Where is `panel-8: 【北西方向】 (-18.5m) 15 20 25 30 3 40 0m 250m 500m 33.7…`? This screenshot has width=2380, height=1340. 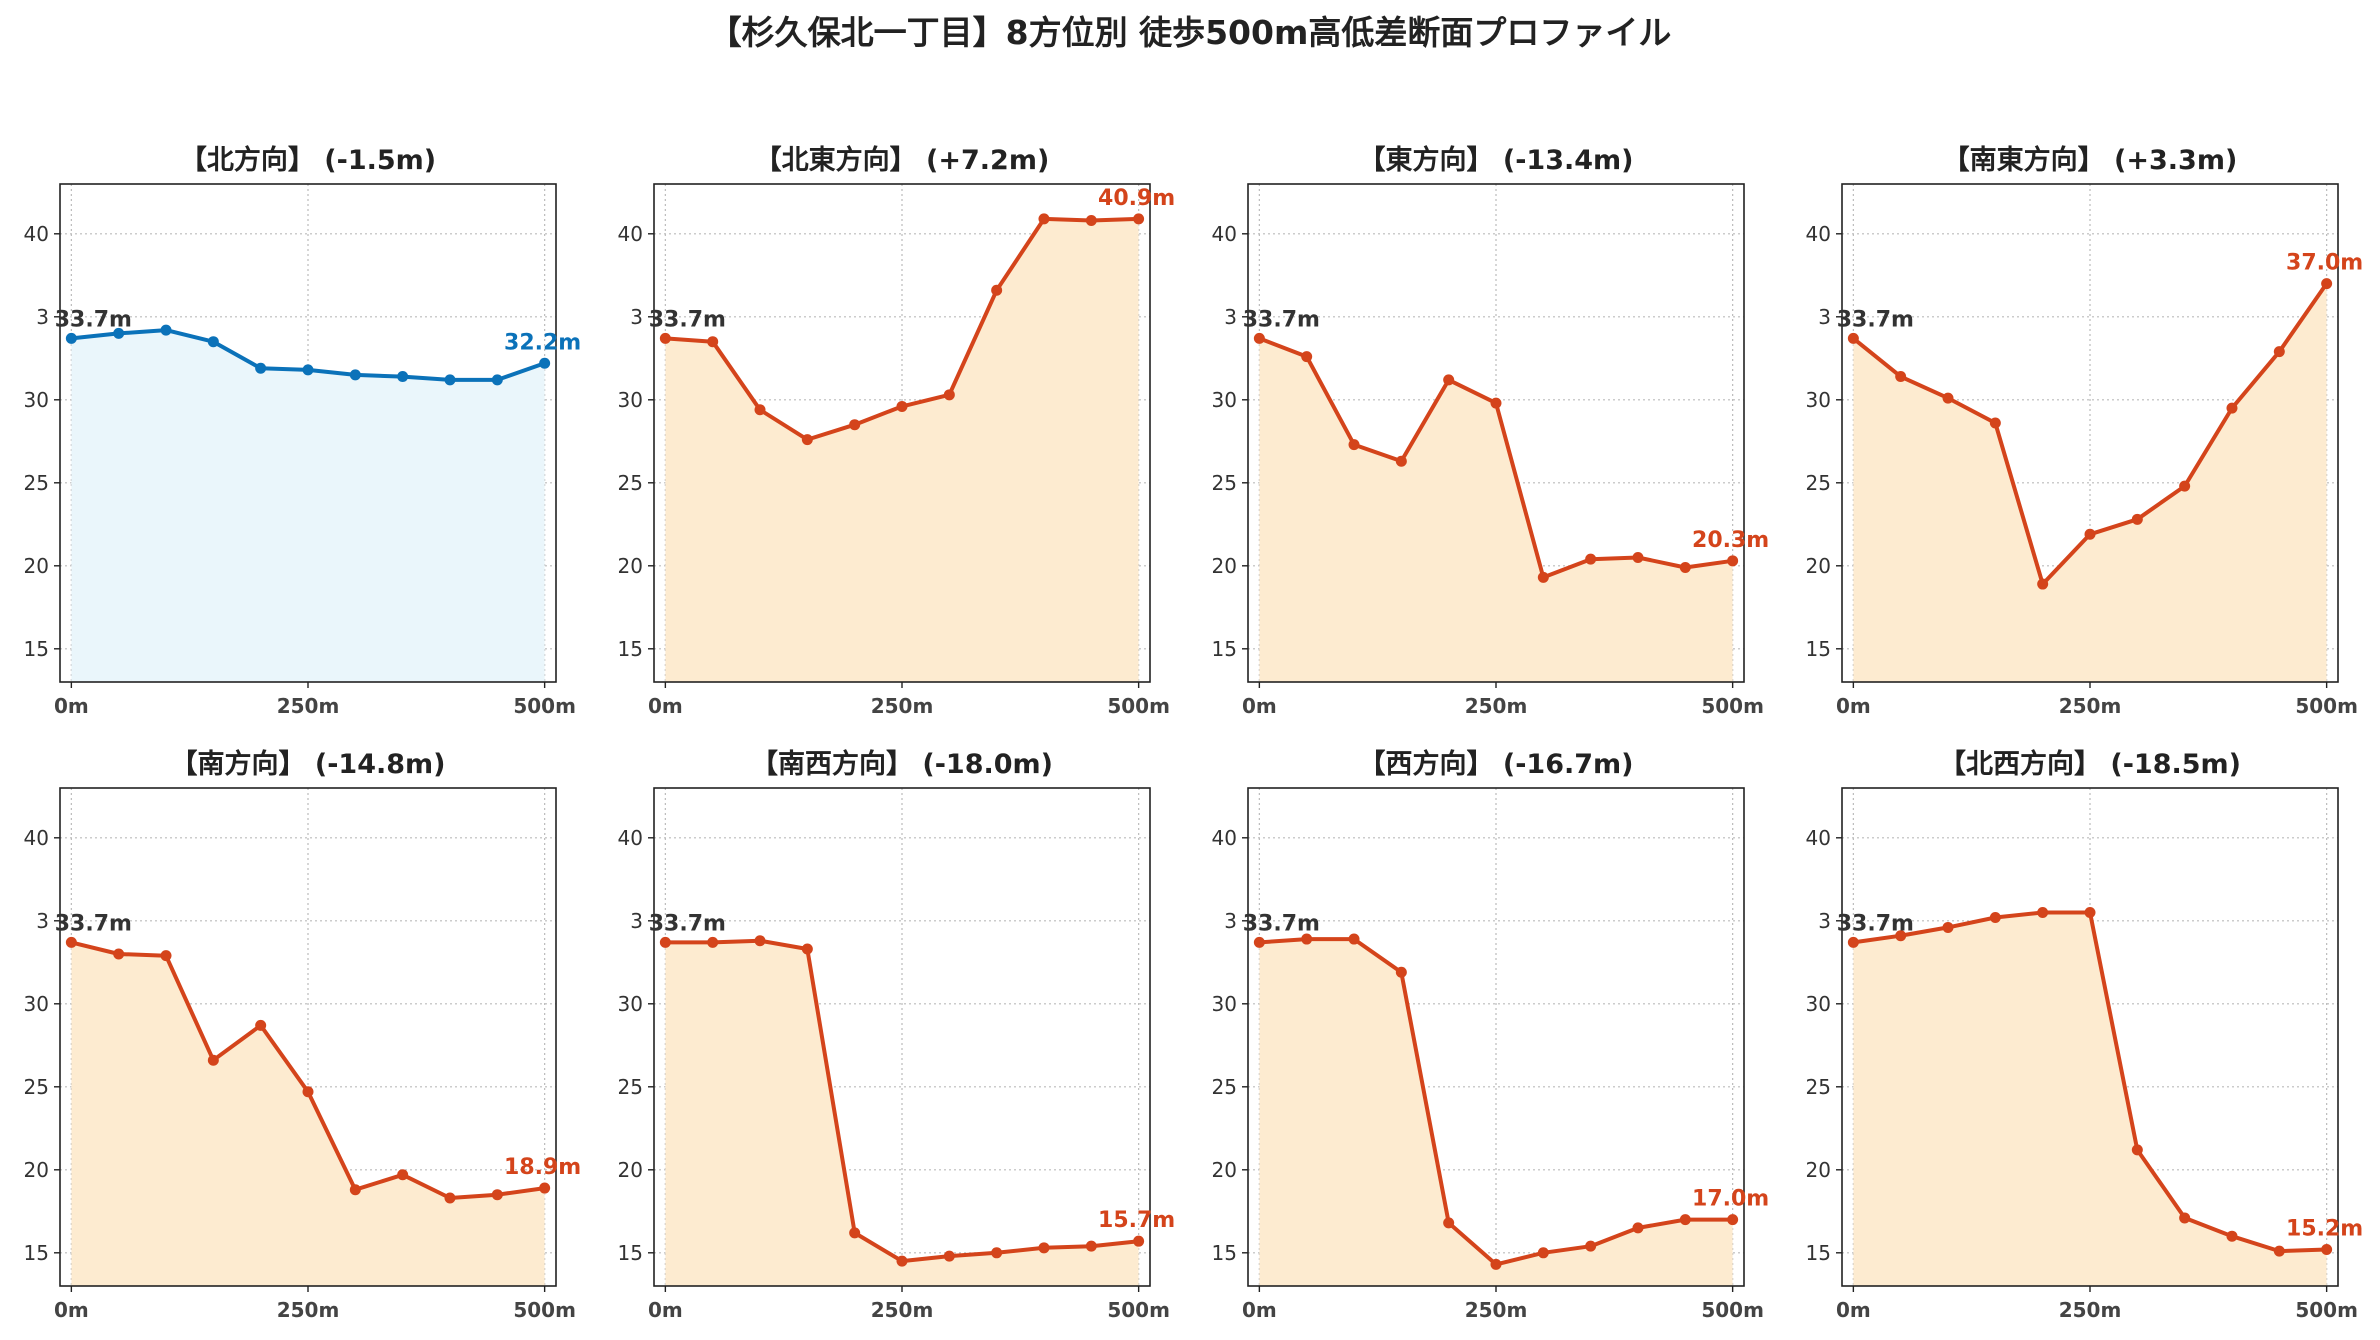
panel-8: 【北西方向】 (-18.5m) 15 20 25 30 3 40 0m 250m 500m 33.7… is located at coordinates (2085, 1035).